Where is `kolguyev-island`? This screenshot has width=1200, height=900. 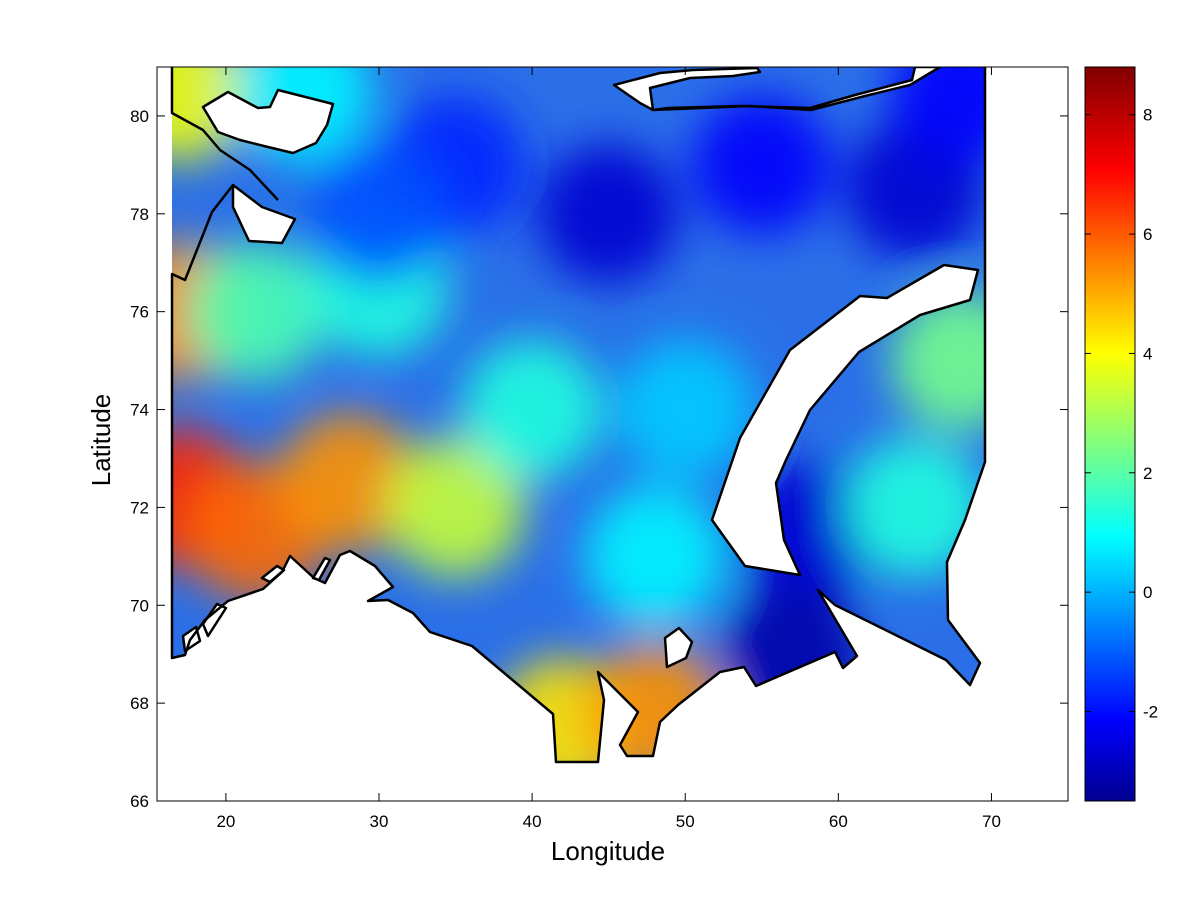
kolguyev-island is located at coordinates (678, 647).